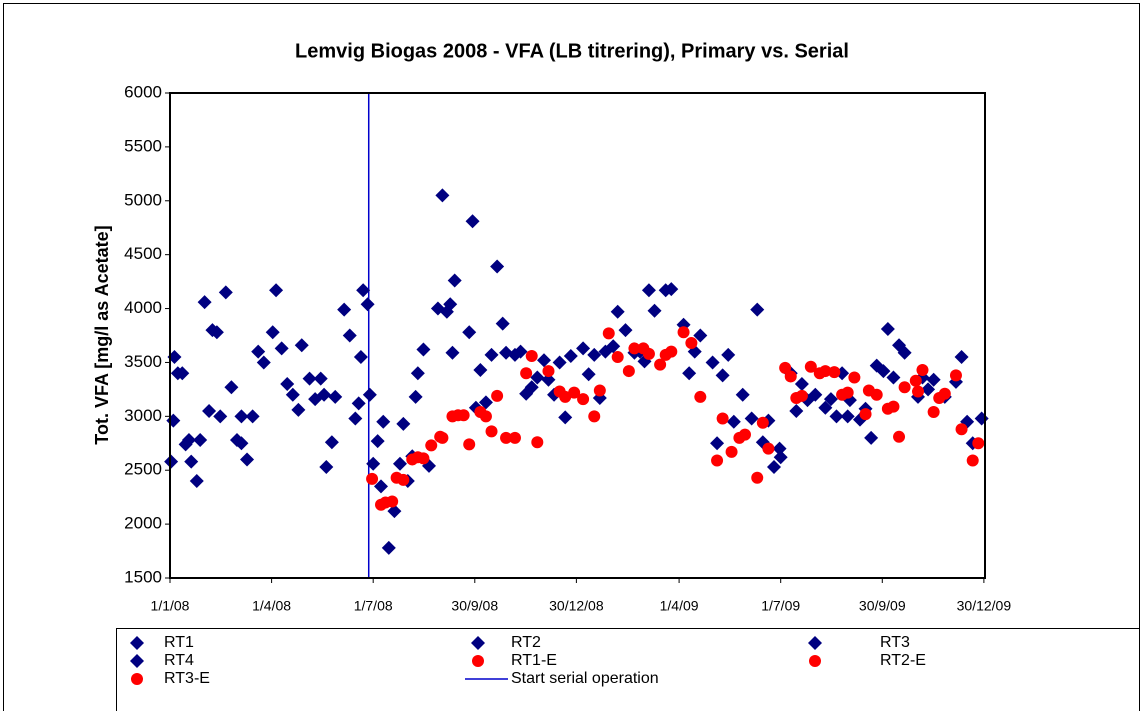  Describe the element at coordinates (474, 606) in the screenshot. I see `x-tick-label: 30/9/08` at that location.